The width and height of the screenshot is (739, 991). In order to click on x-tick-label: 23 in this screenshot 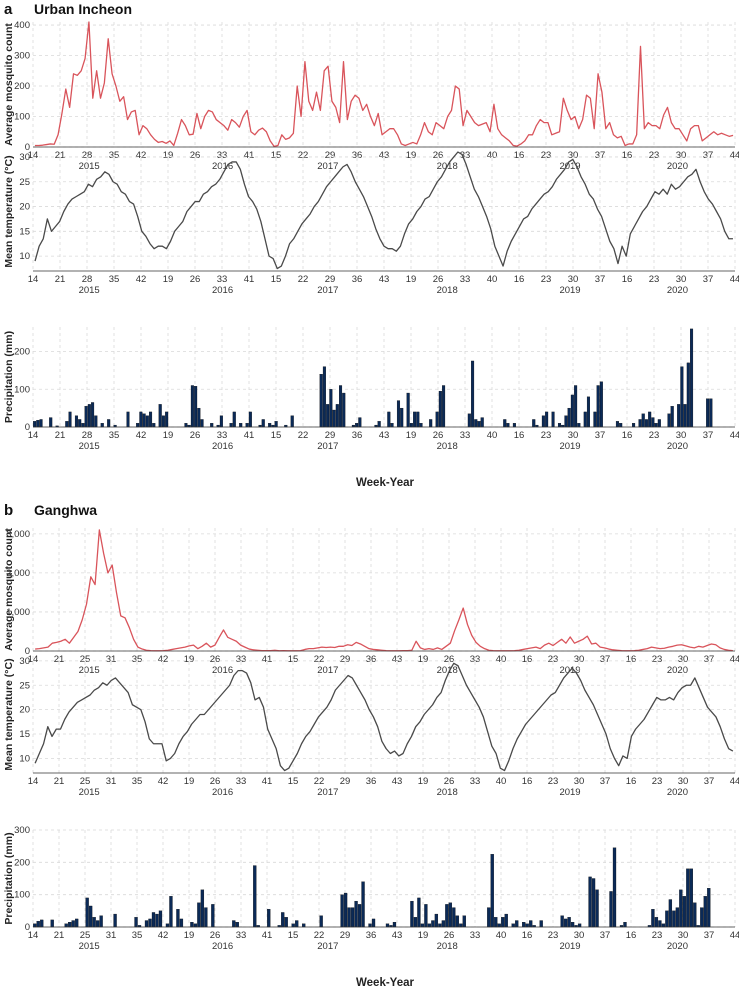, I will do `click(553, 935)`.